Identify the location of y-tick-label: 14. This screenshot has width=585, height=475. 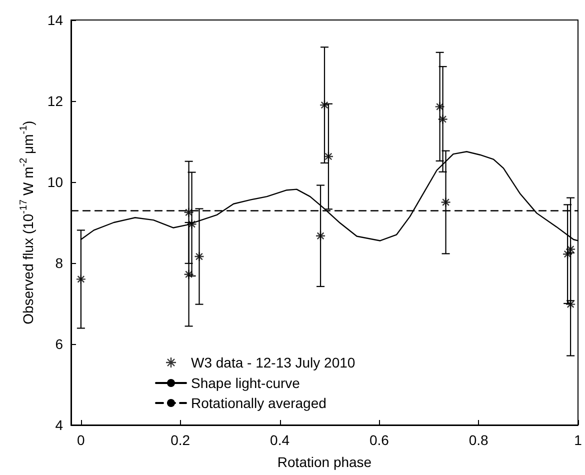
(55, 20).